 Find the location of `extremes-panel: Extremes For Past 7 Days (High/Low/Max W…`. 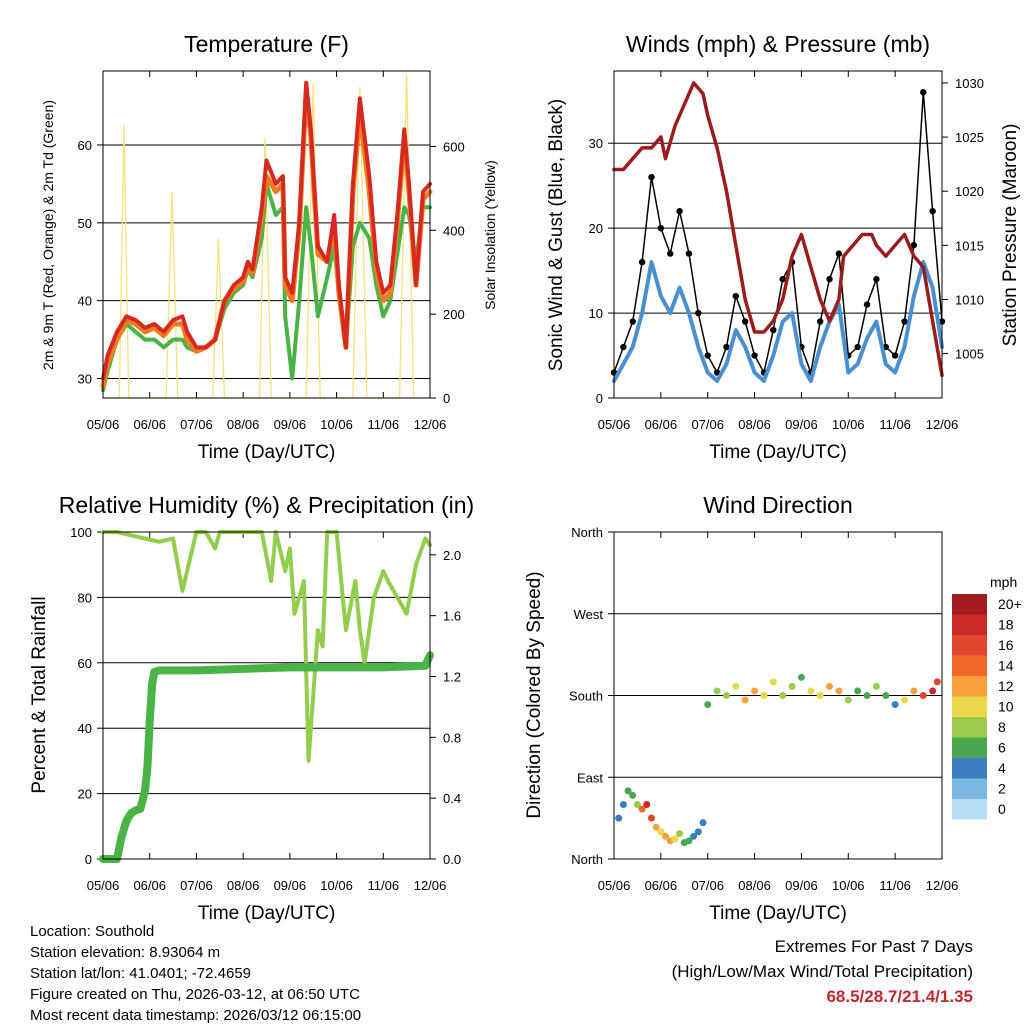

extremes-panel: Extremes For Past 7 Days (High/Low/Max W… is located at coordinates (822, 971).